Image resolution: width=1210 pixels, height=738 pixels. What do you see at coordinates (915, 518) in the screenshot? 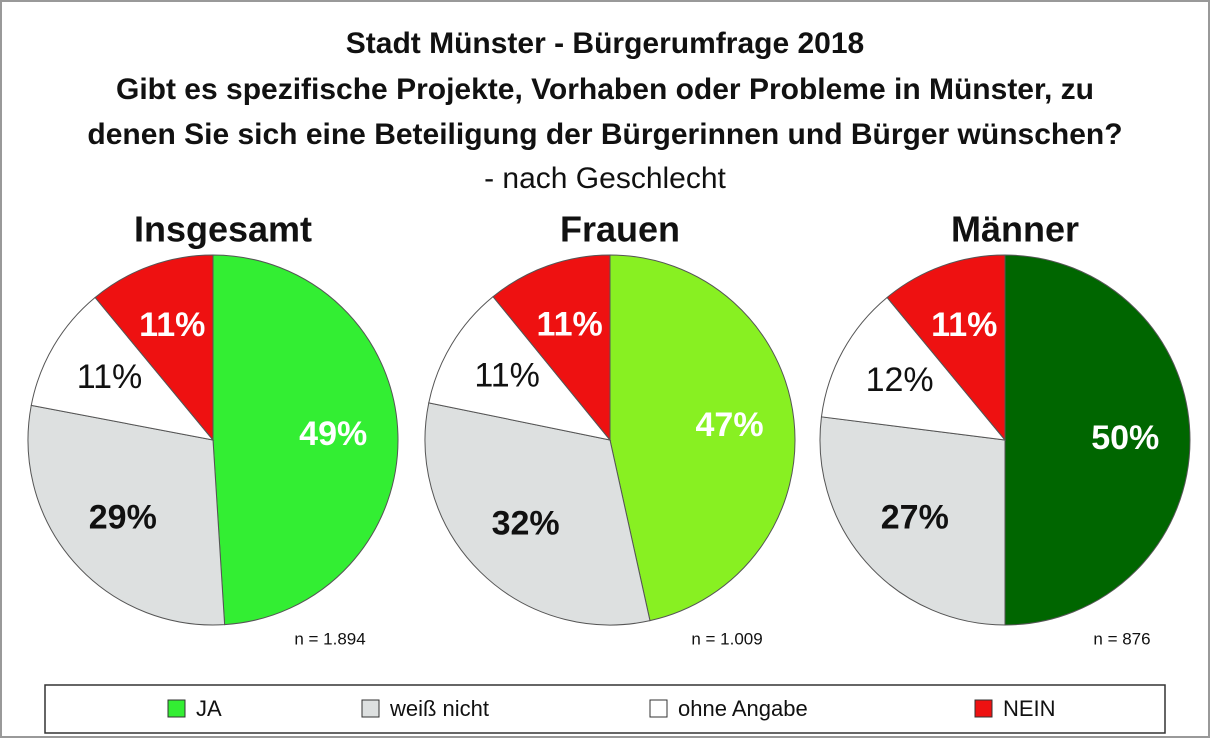
I see `slice-label: 27%` at bounding box center [915, 518].